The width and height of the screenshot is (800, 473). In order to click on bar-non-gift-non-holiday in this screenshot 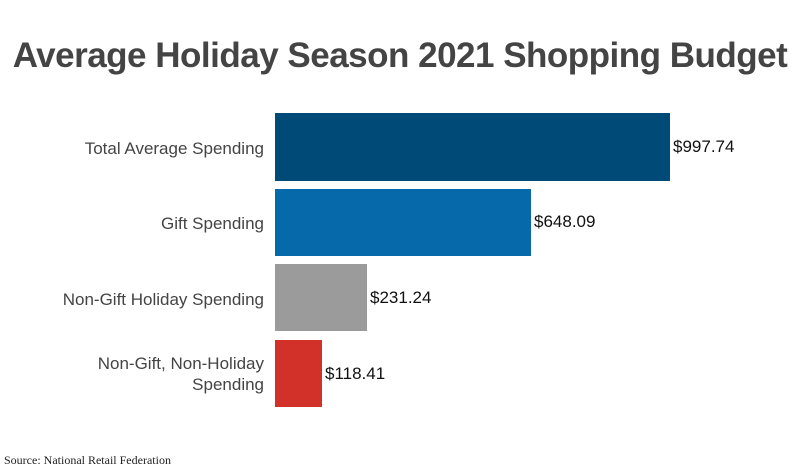, I will do `click(298, 373)`.